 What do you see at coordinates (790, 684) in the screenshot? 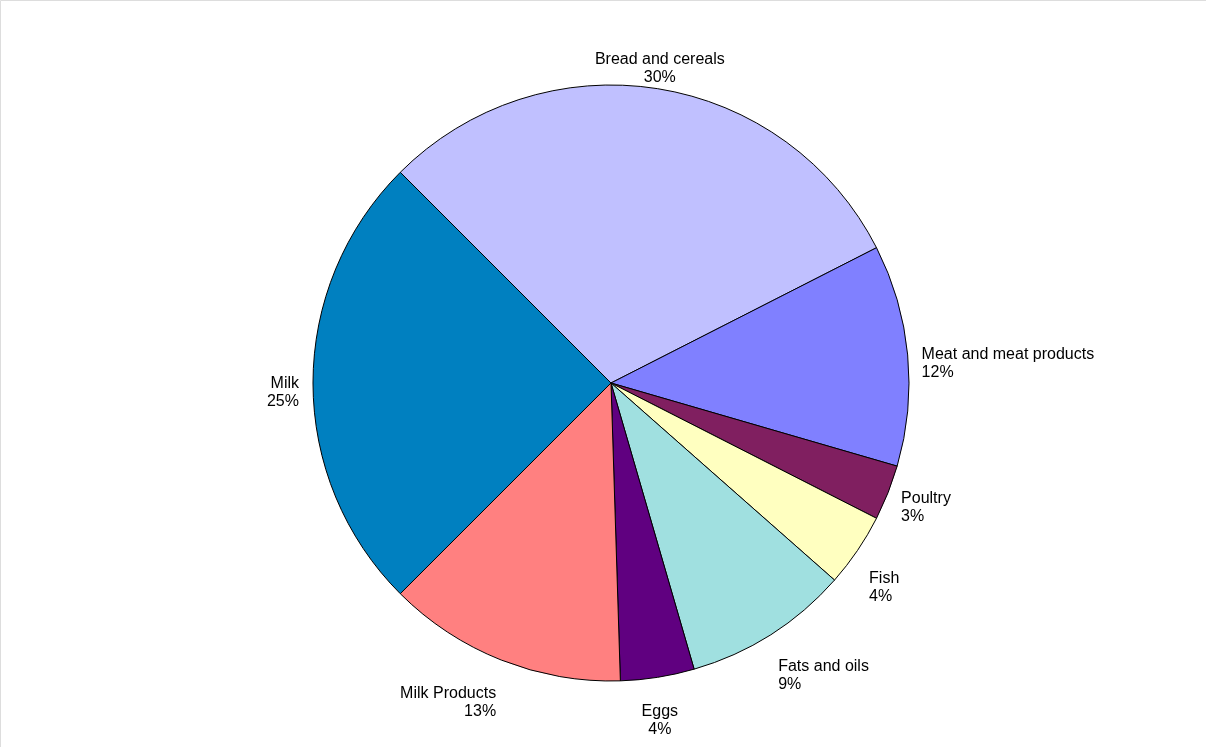
I see `data-label: 9%` at bounding box center [790, 684].